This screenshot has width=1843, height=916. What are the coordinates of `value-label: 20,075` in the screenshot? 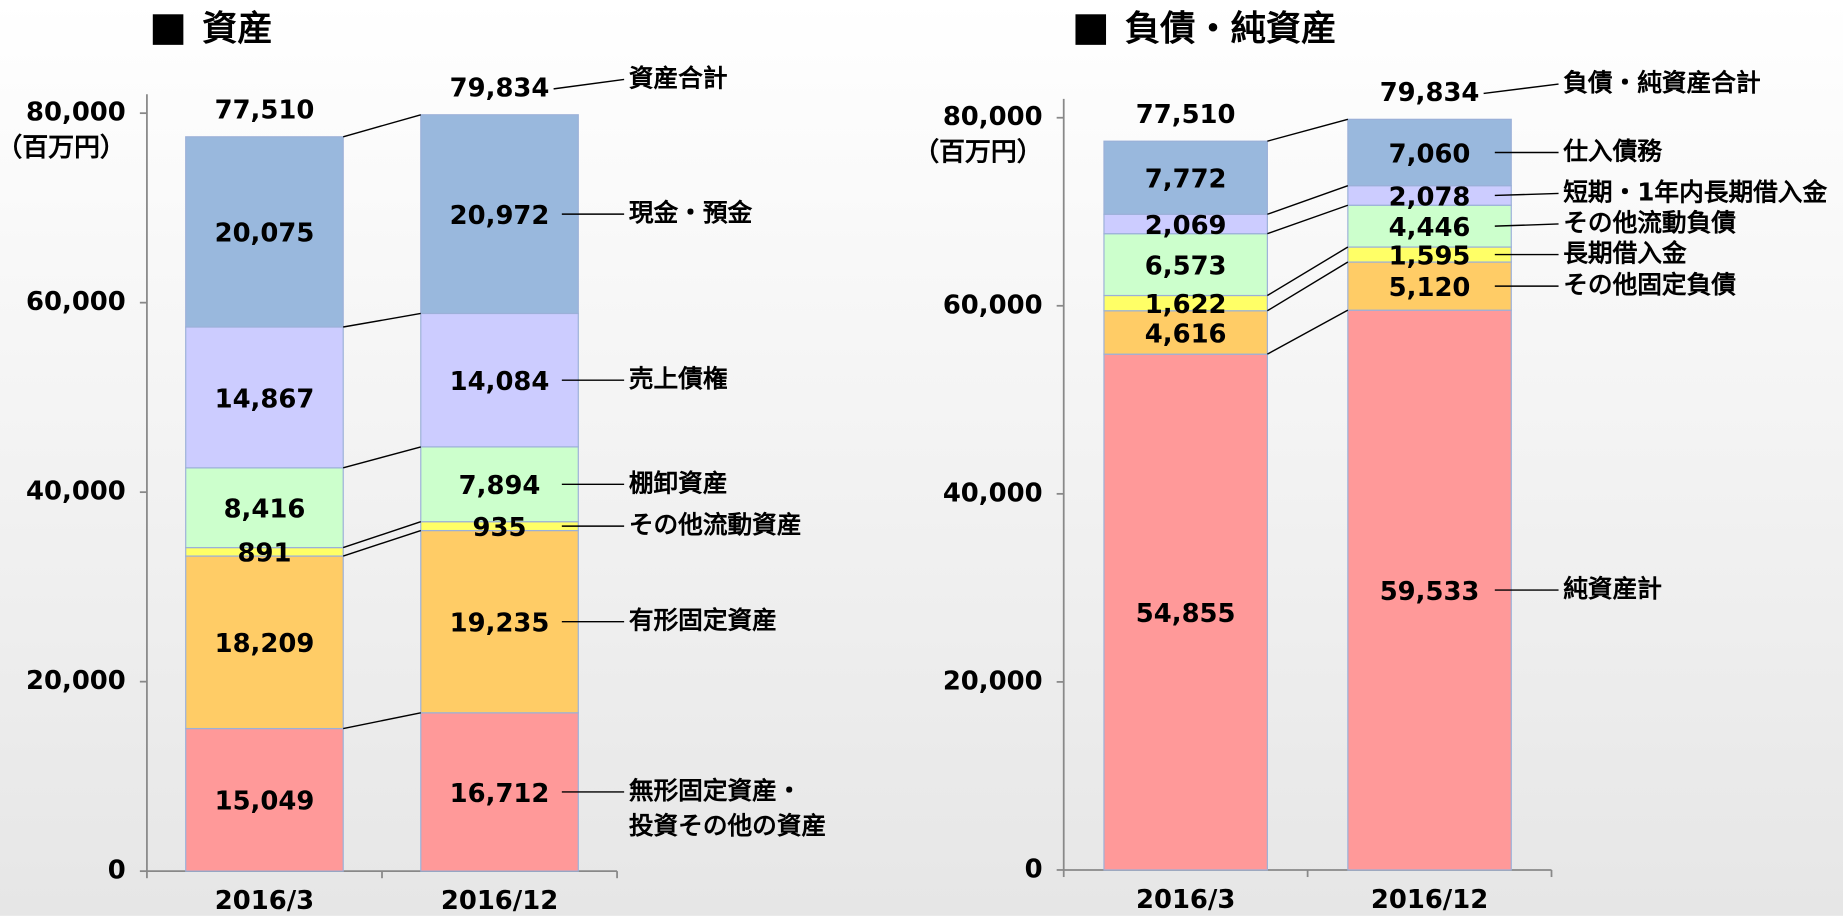 It's located at (265, 234).